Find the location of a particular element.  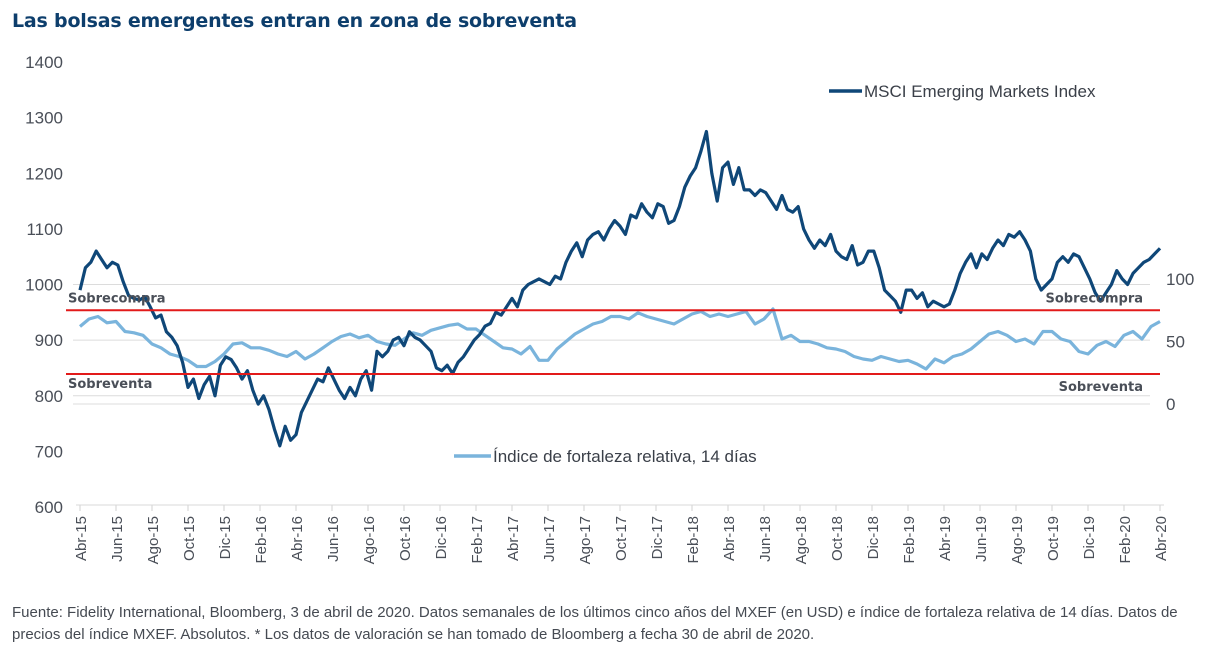

left-axis-tick-label: 1200 is located at coordinates (44, 173).